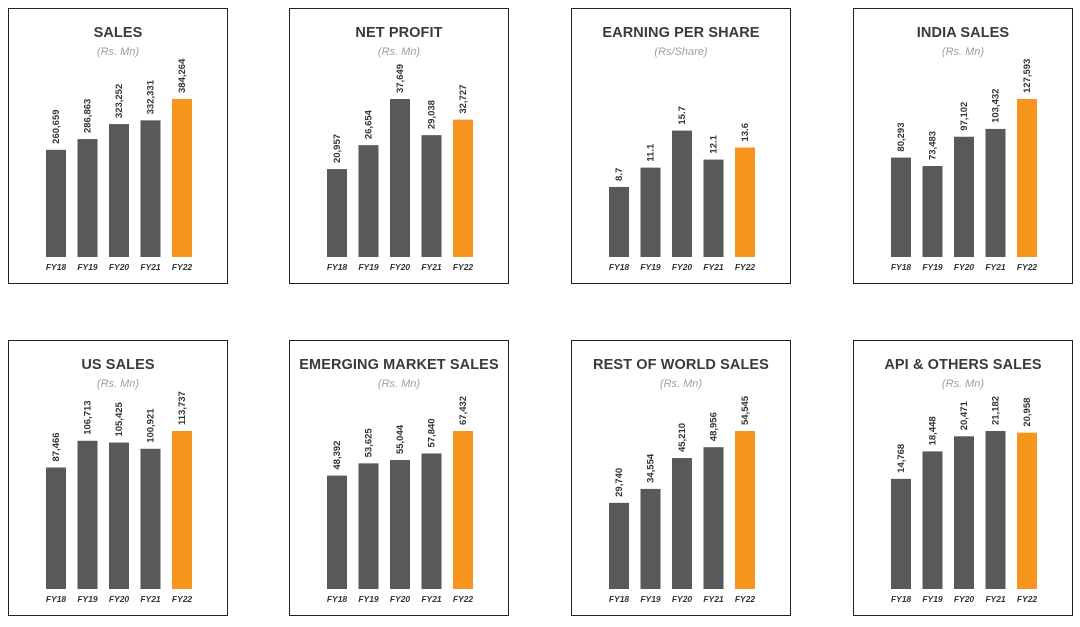 The image size is (1080, 627). Describe the element at coordinates (369, 124) in the screenshot. I see `data-label: 26,654` at that location.